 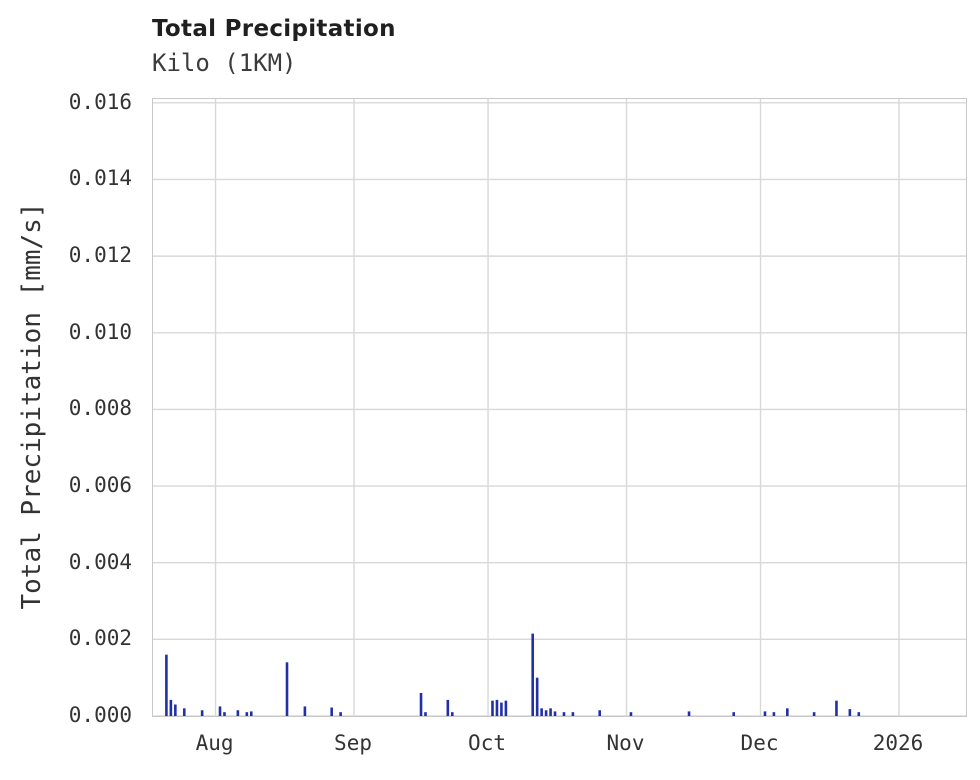 I want to click on x-tick-label: Dec, so click(x=759, y=743).